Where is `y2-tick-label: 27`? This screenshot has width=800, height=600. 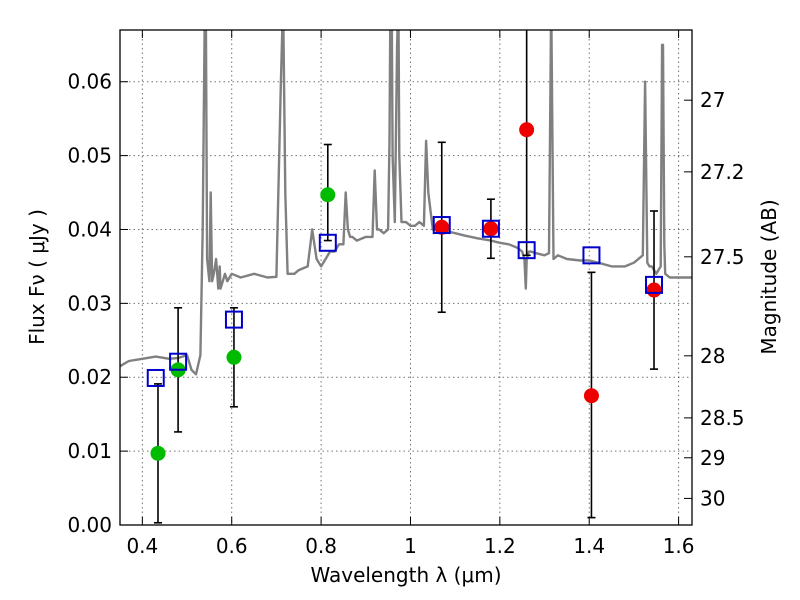
y2-tick-label: 27 is located at coordinates (712, 100).